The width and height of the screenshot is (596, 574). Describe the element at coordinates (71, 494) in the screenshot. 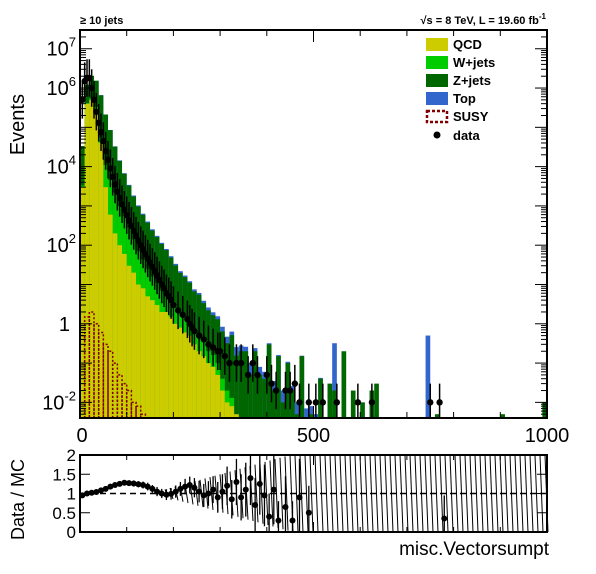

I see `ratio-y-tick-label-2: 1` at that location.